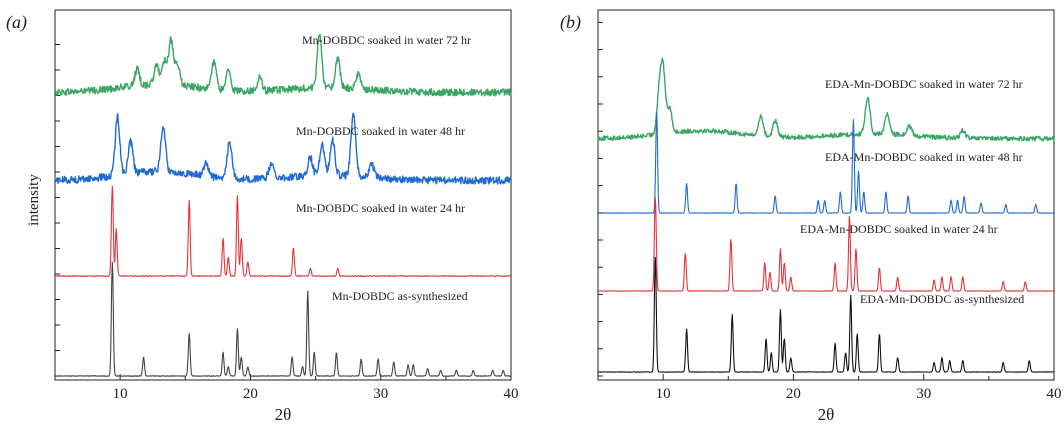  Describe the element at coordinates (386, 40) in the screenshot. I see `panel-a-series-label-72hr: Mn-DOBDC soaked in water 72 hr` at that location.